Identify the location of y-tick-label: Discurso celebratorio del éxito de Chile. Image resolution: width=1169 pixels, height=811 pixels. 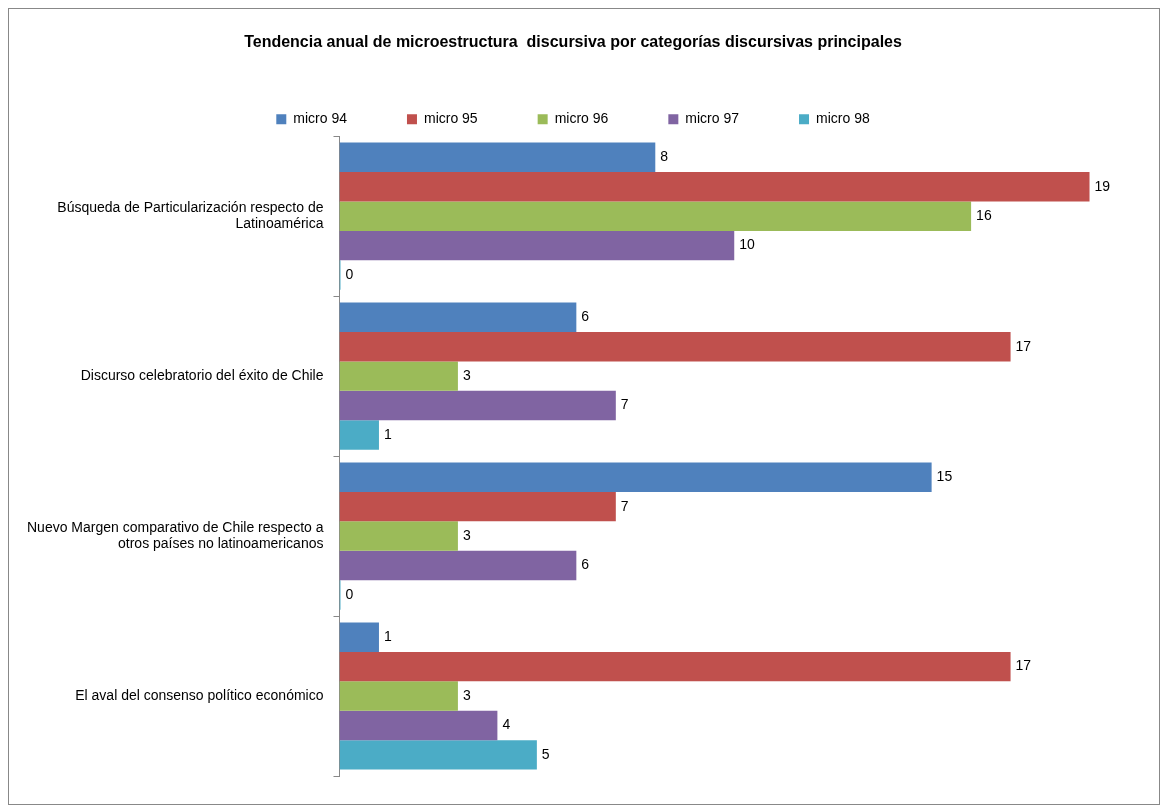
(202, 374).